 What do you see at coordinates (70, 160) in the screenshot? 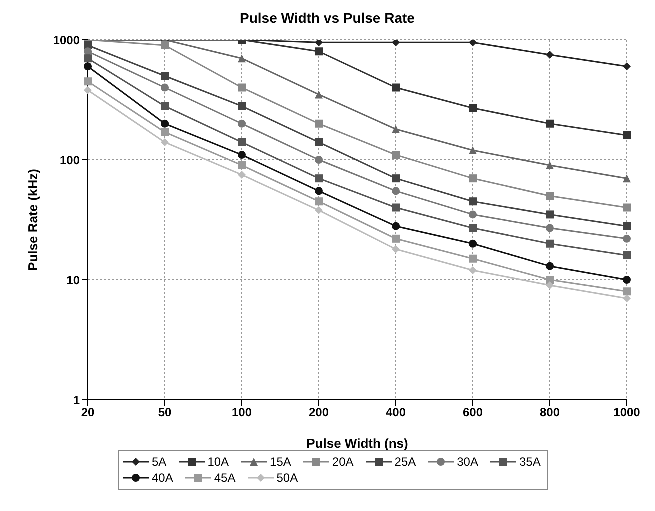
I see `y-tick-label: 100` at bounding box center [70, 160].